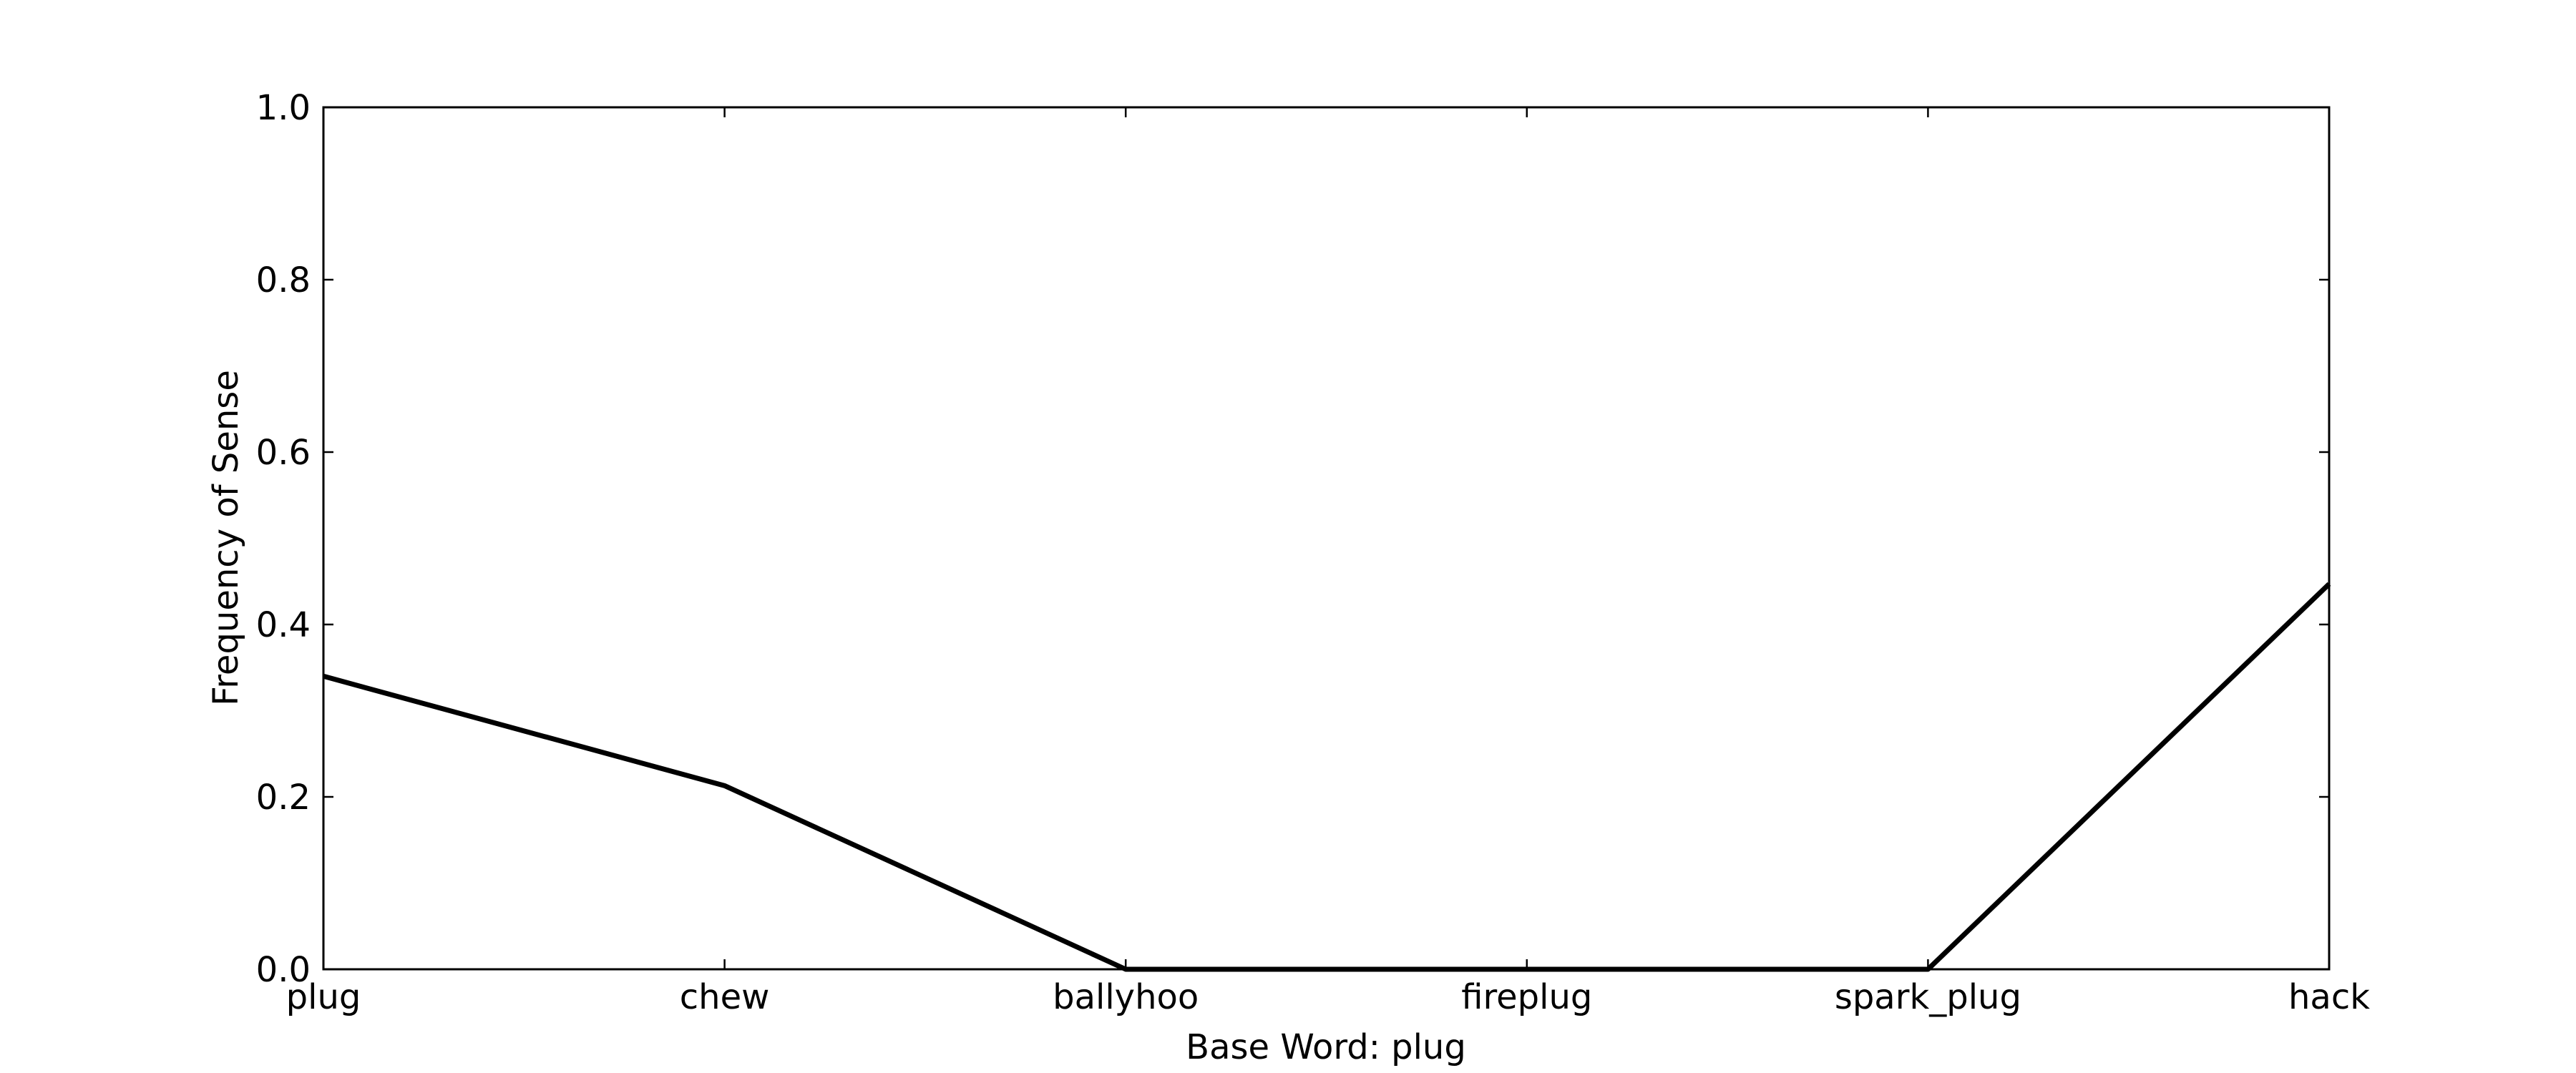  I want to click on y-tick-label: 0.4, so click(283, 625).